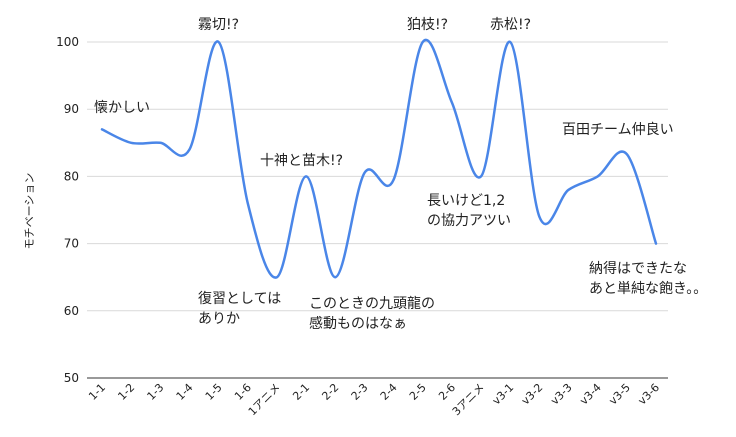  I want to click on annotation-cooperation-2: の協力アツい, so click(469, 221).